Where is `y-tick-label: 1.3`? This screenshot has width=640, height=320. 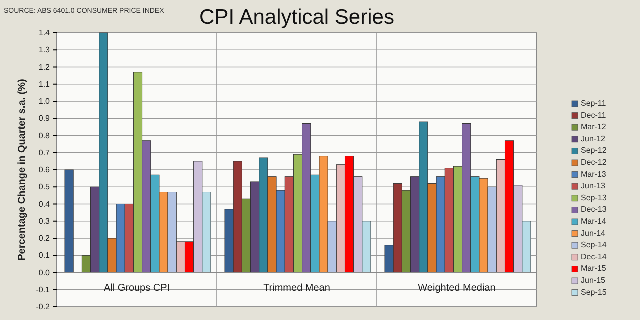
y-tick-label: 1.3 is located at coordinates (44, 50).